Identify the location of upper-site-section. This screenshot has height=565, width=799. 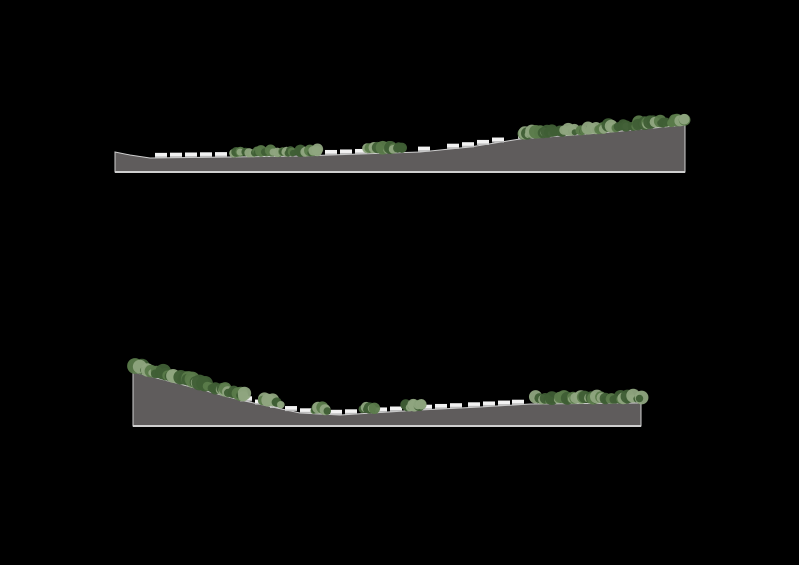
(402, 143).